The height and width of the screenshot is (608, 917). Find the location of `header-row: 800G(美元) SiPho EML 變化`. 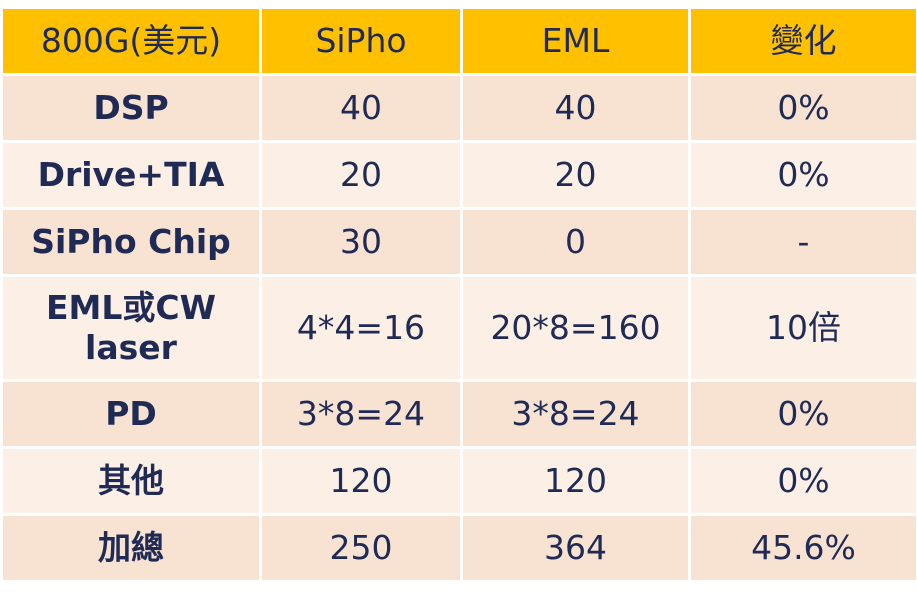

header-row: 800G(美元) SiPho EML 變化 is located at coordinates (459, 41).